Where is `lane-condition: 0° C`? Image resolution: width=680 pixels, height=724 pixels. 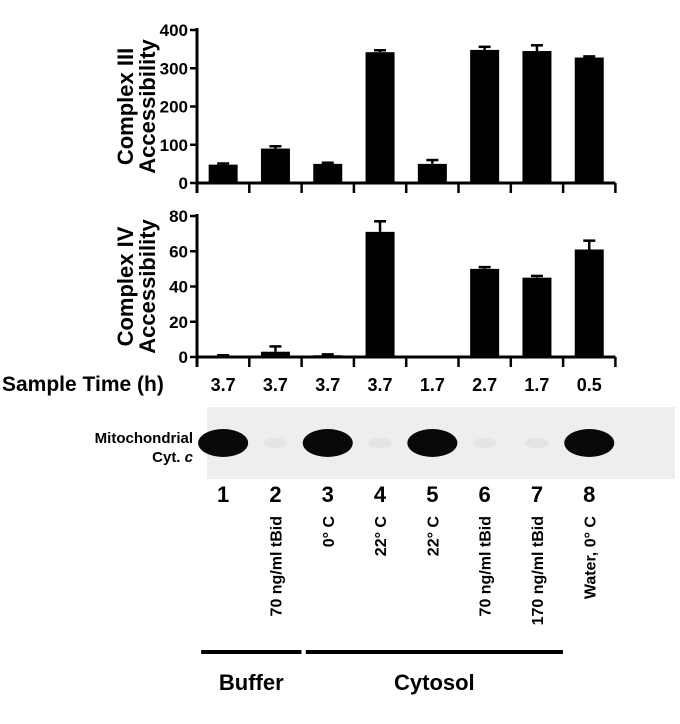
lane-condition: 0° C is located at coordinates (329, 532).